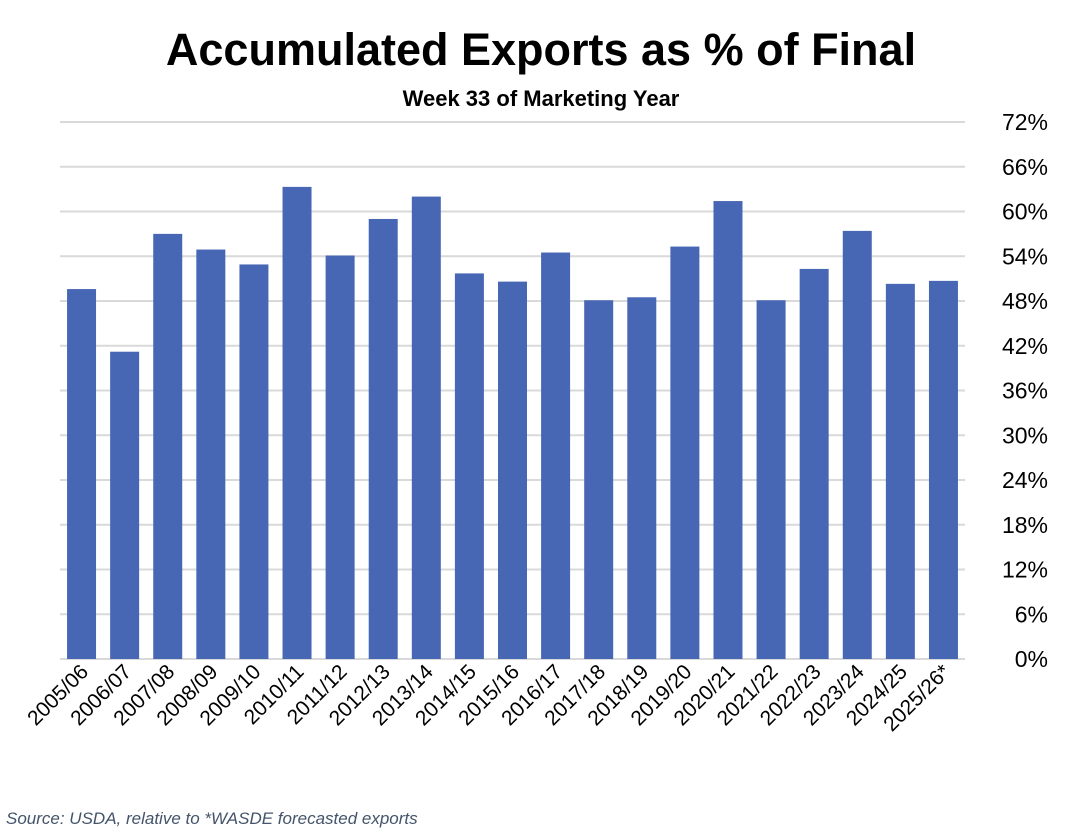 The height and width of the screenshot is (836, 1082). I want to click on bar-2025/26*, so click(943, 469).